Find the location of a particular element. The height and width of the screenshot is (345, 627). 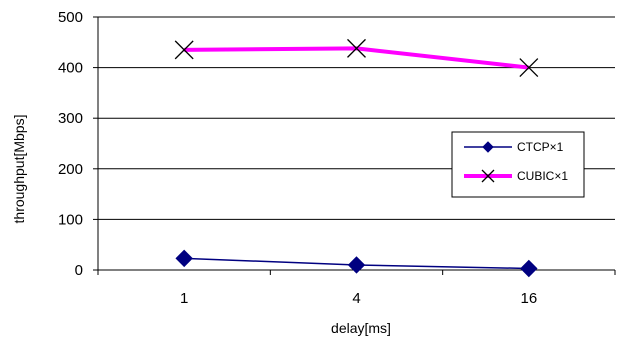

series-line is located at coordinates (357, 58).